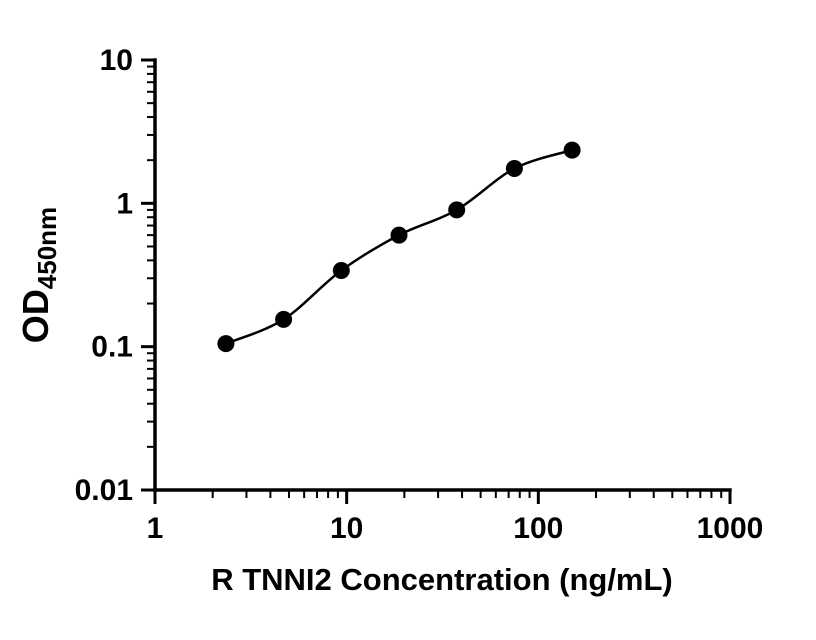 The image size is (816, 640). Describe the element at coordinates (346, 528) in the screenshot. I see `x-tick-label: 10` at that location.